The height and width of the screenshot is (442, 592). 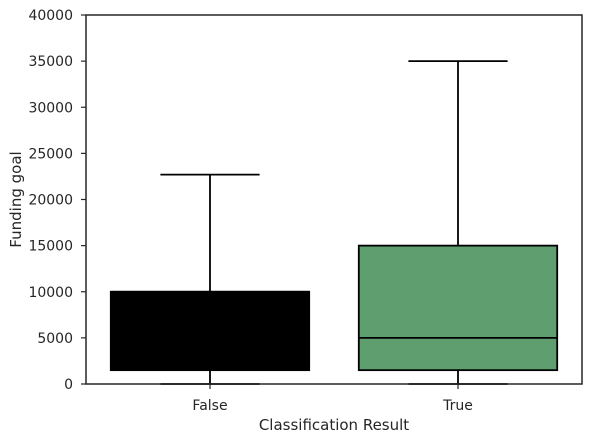 What do you see at coordinates (50, 201) in the screenshot?
I see `y-tick-label: 20000` at bounding box center [50, 201].